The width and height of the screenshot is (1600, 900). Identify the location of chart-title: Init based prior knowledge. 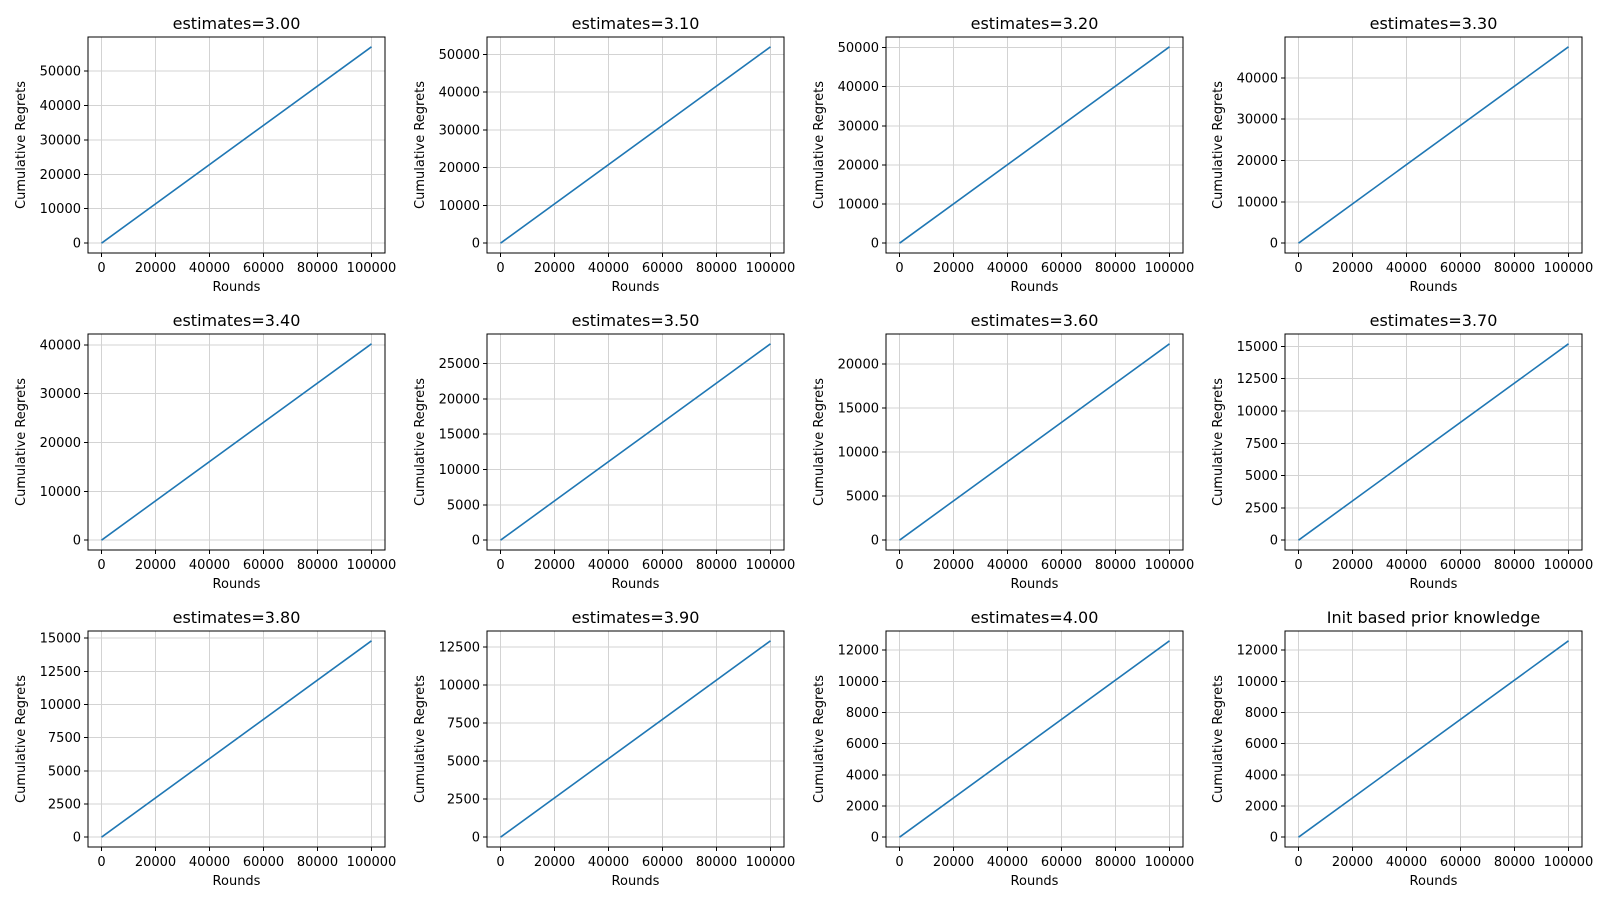
(1433, 617).